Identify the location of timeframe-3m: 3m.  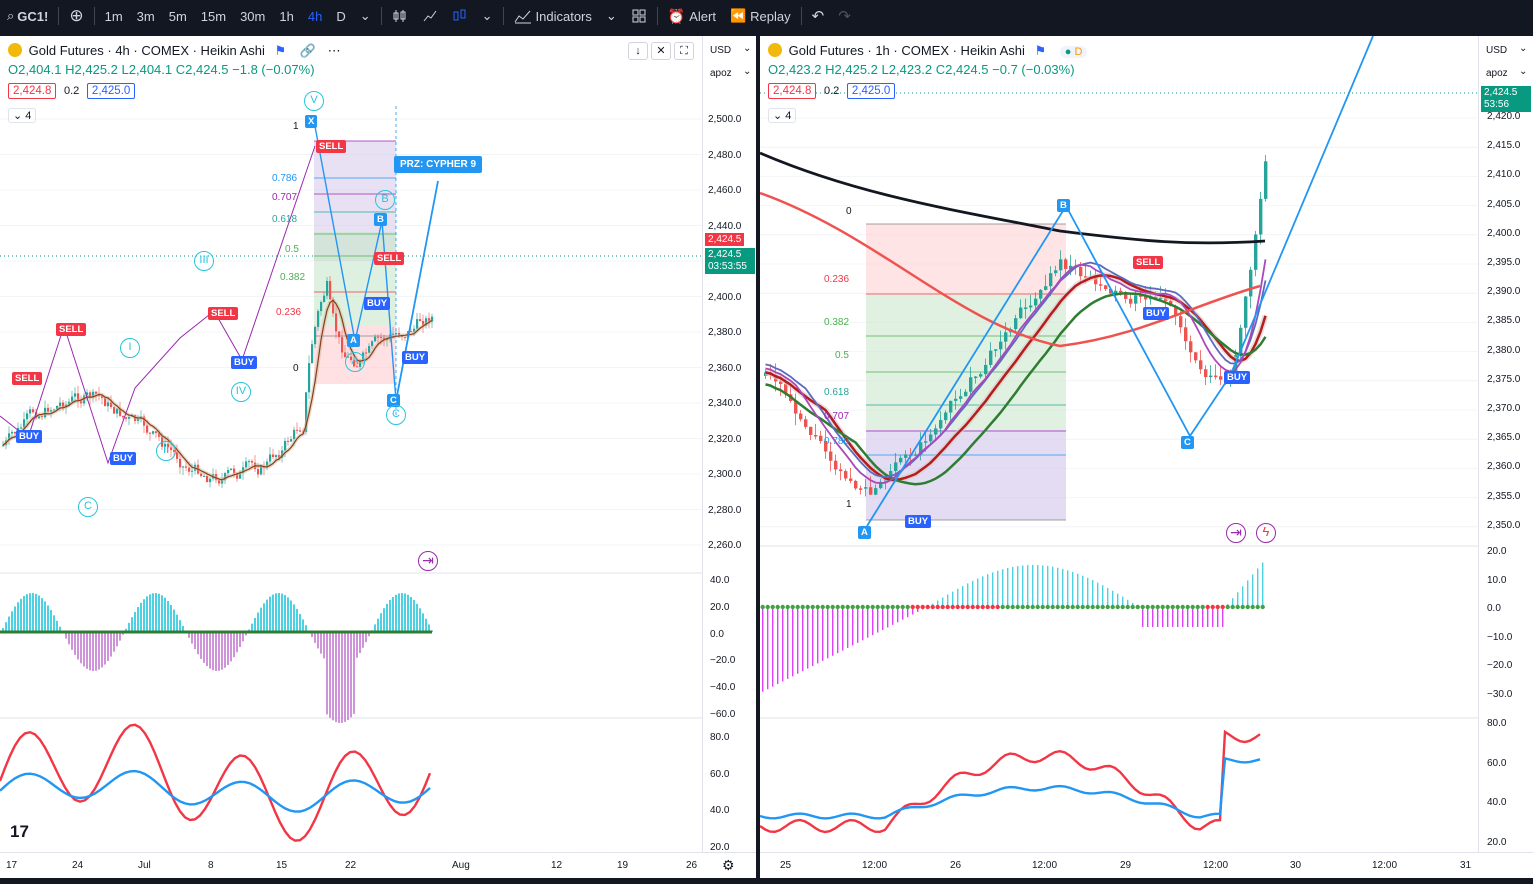
(145, 16).